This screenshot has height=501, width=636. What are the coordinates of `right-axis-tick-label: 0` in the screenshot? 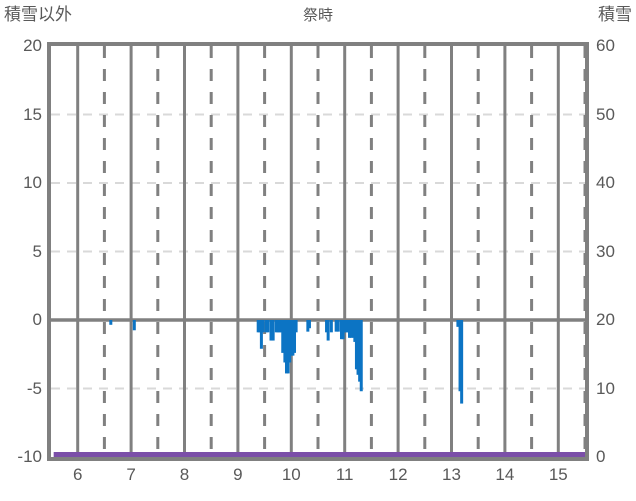 It's located at (601, 456).